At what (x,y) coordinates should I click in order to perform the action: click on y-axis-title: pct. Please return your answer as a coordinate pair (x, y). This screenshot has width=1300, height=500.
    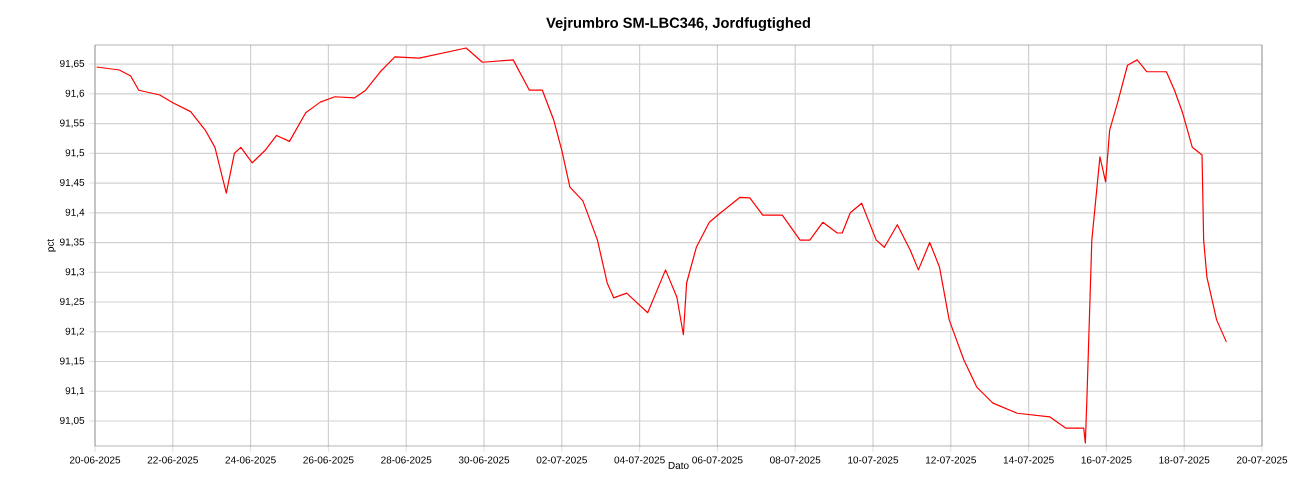
    Looking at the image, I should click on (51, 245).